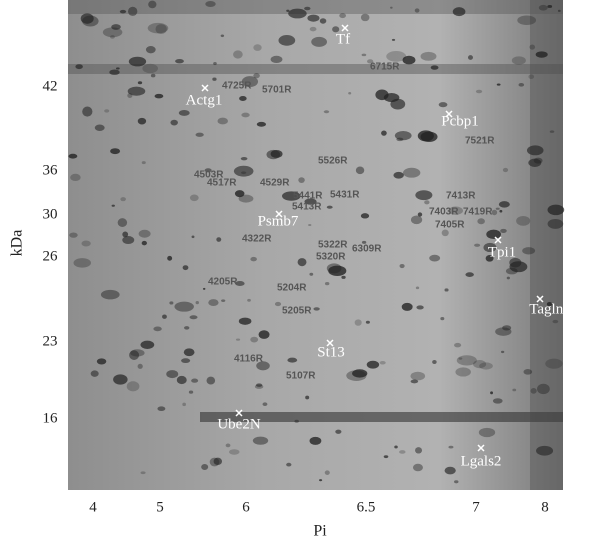  What do you see at coordinates (50, 341) in the screenshot?
I see `y-tick-label: 23` at bounding box center [50, 341].